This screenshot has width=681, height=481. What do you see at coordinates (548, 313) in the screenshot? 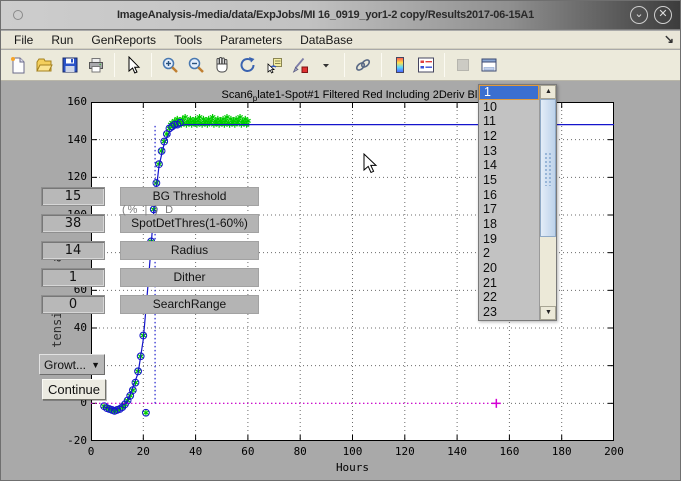
I see `scroll-down-button: ▼` at bounding box center [548, 313].